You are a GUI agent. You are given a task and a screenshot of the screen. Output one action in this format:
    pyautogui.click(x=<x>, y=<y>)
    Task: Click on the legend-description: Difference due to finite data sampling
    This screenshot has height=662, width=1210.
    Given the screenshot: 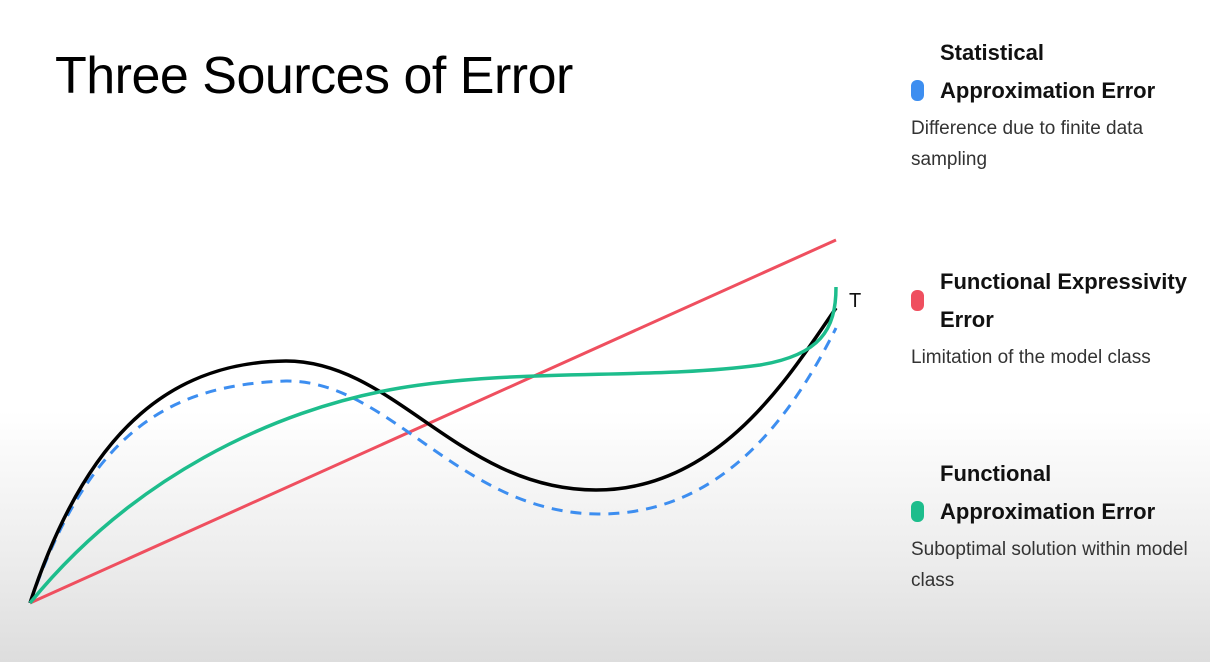 What is the action you would take?
    pyautogui.click(x=1027, y=144)
    